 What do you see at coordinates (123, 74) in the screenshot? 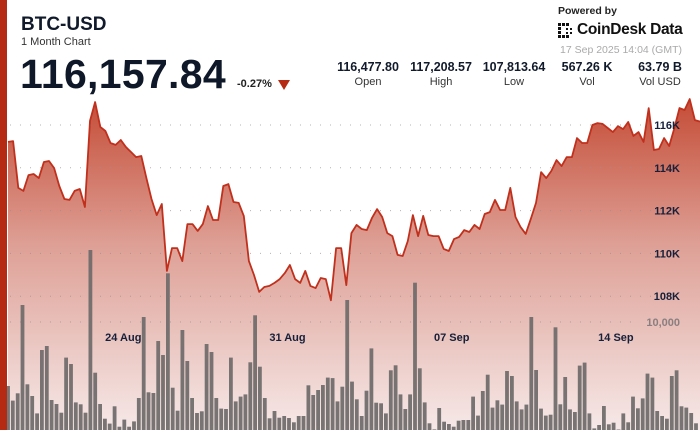
I see `current-price: 116,157.84` at bounding box center [123, 74].